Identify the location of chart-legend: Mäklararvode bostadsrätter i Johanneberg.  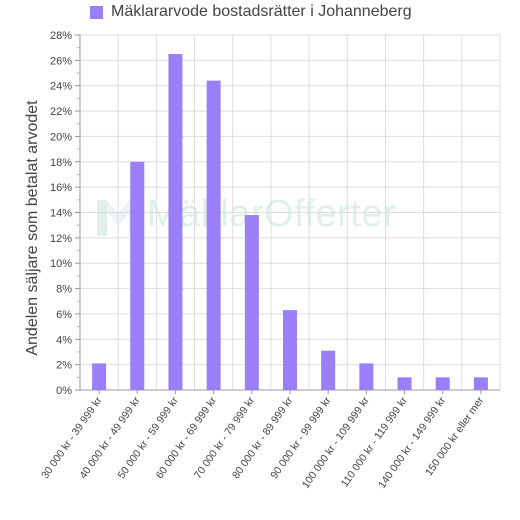
(251, 12).